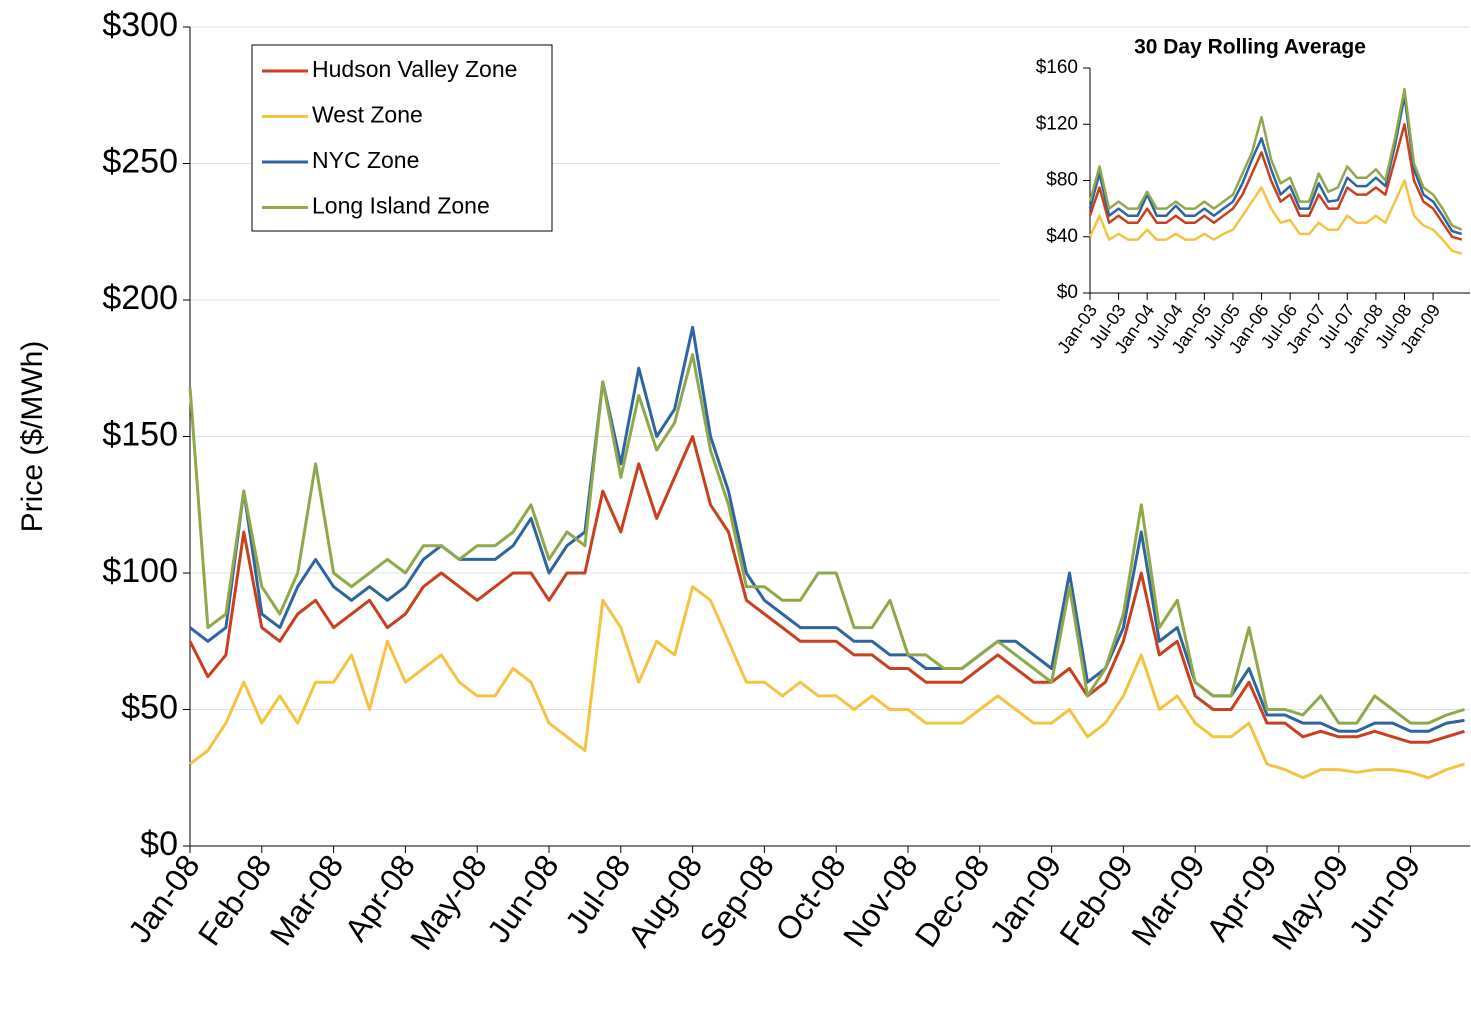 This screenshot has width=1471, height=1028. I want to click on legend-label: NYC Zone, so click(365, 160).